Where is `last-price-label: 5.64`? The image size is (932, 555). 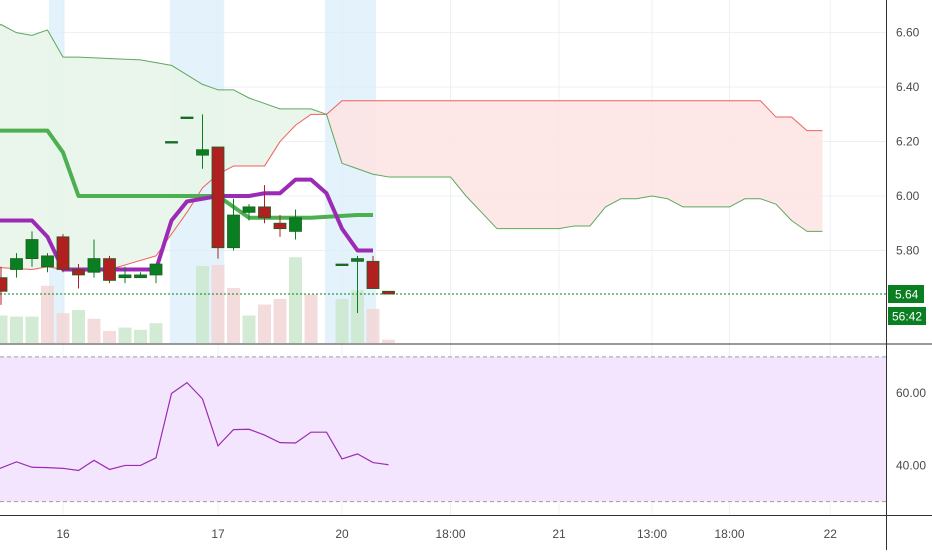
last-price-label: 5.64 is located at coordinates (907, 295).